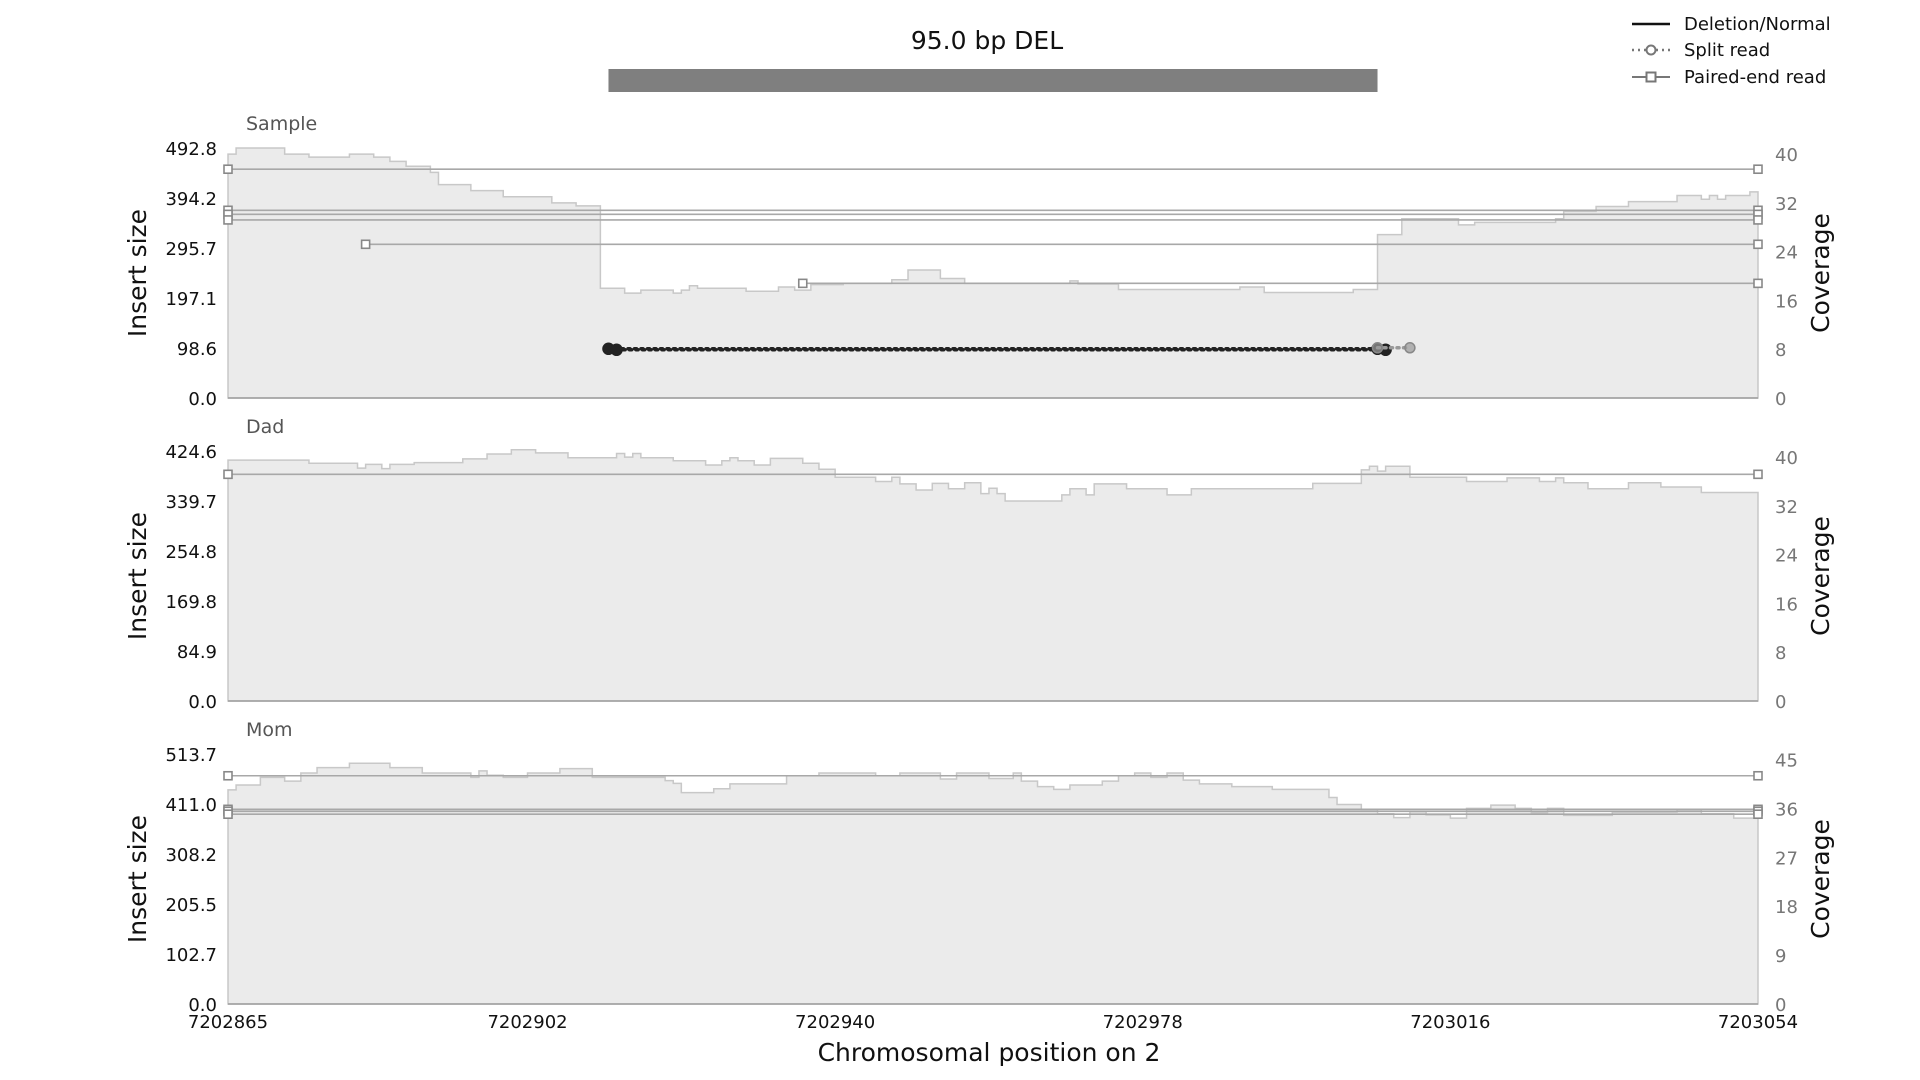 This screenshot has width=1920, height=1080. I want to click on legend-deletion-label: Deletion/Normal, so click(1757, 24).